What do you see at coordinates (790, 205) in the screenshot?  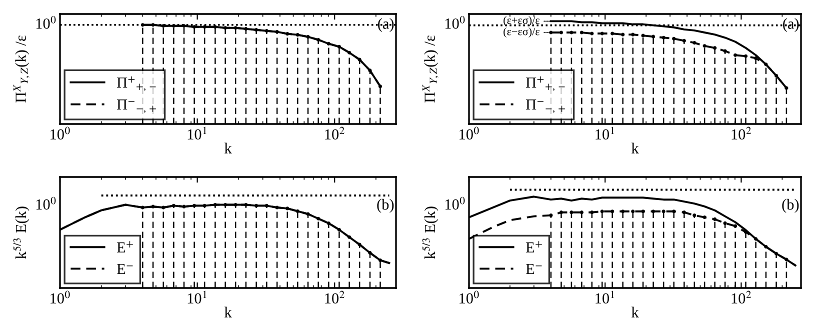 I see `annotation: (b)` at bounding box center [790, 205].